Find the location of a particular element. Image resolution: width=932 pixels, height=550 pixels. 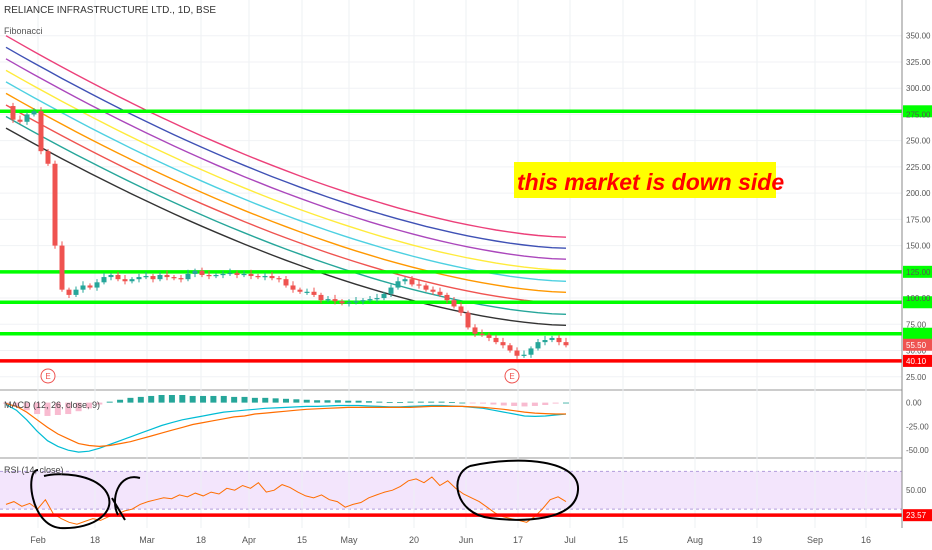

macd-title: MACD (12, 26, close, 9) is located at coordinates (52, 405).